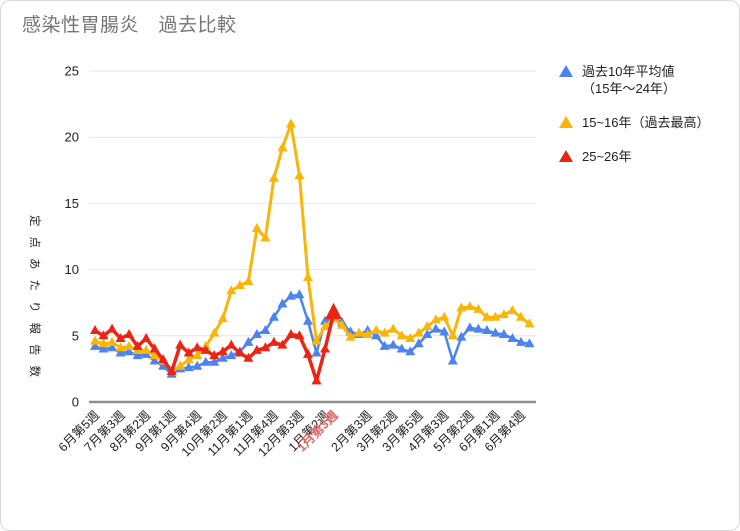  I want to click on legend-item-10yr-average: 過去10年平均値 （15年～24年）, so click(634, 80).